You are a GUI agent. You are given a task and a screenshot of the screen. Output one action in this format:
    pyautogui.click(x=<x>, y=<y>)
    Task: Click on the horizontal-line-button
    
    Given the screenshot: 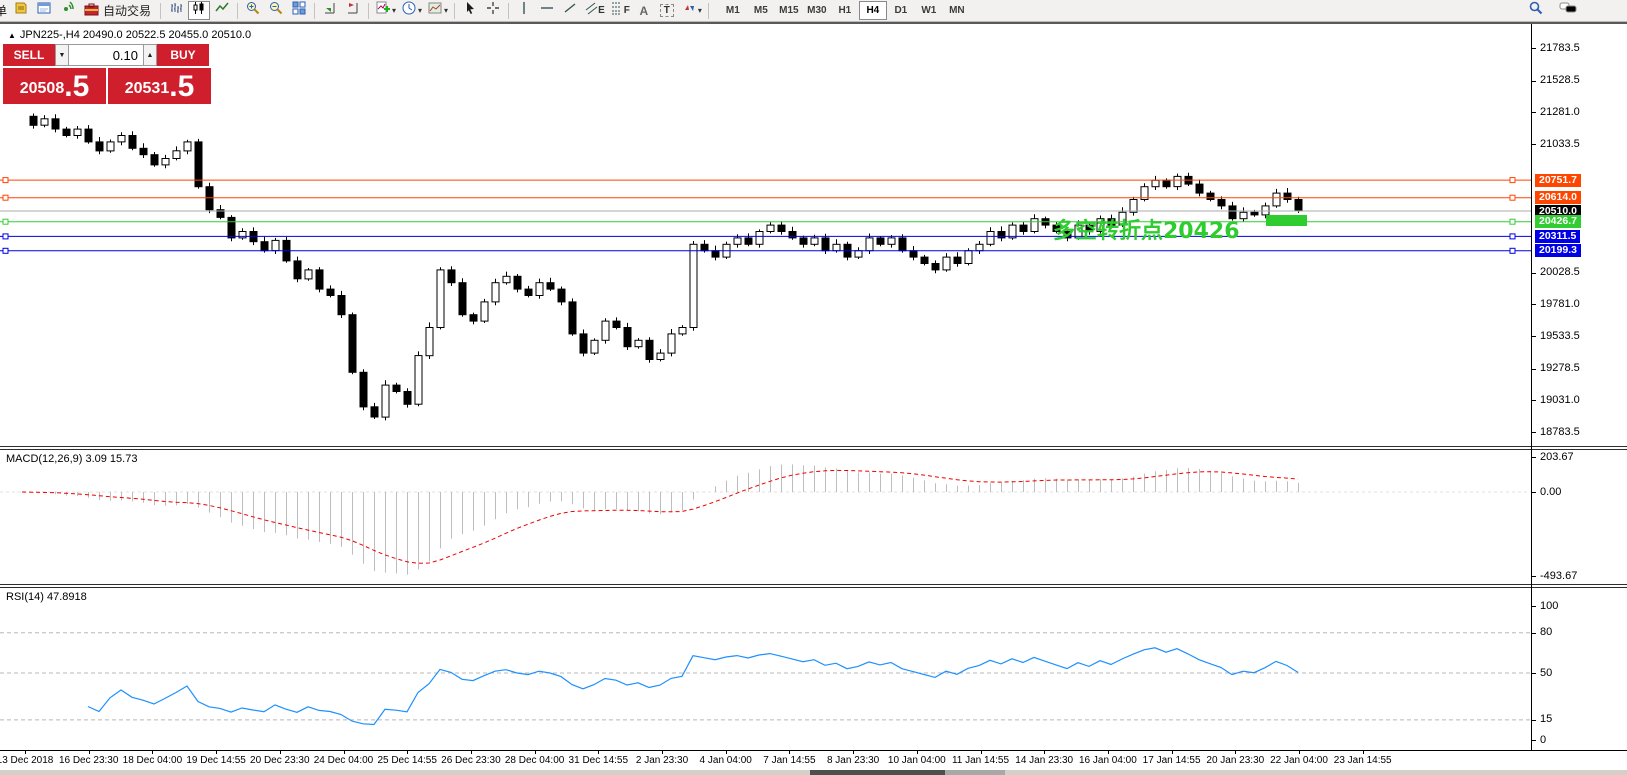 What is the action you would take?
    pyautogui.click(x=547, y=10)
    